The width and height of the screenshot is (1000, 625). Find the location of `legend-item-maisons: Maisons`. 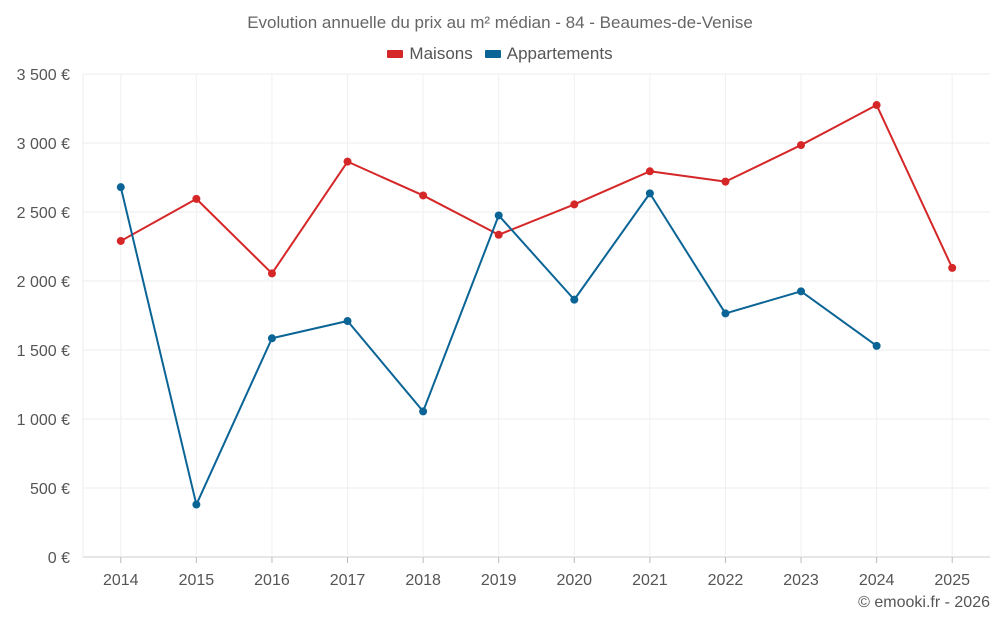

legend-item-maisons: Maisons is located at coordinates (430, 54).